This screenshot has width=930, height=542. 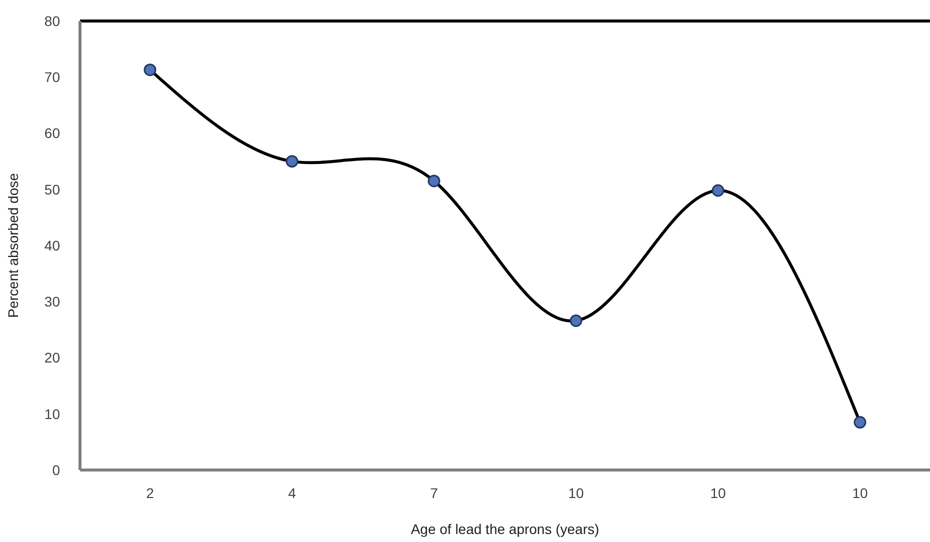 What do you see at coordinates (52, 302) in the screenshot?
I see `y-tick-label: 30` at bounding box center [52, 302].